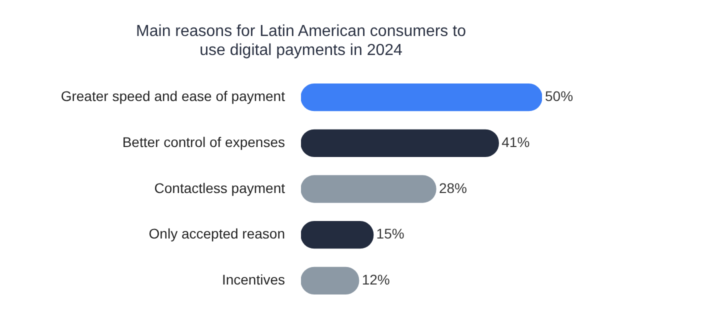  What do you see at coordinates (203, 142) in the screenshot?
I see `y-tick-label: Better control of expenses` at bounding box center [203, 142].